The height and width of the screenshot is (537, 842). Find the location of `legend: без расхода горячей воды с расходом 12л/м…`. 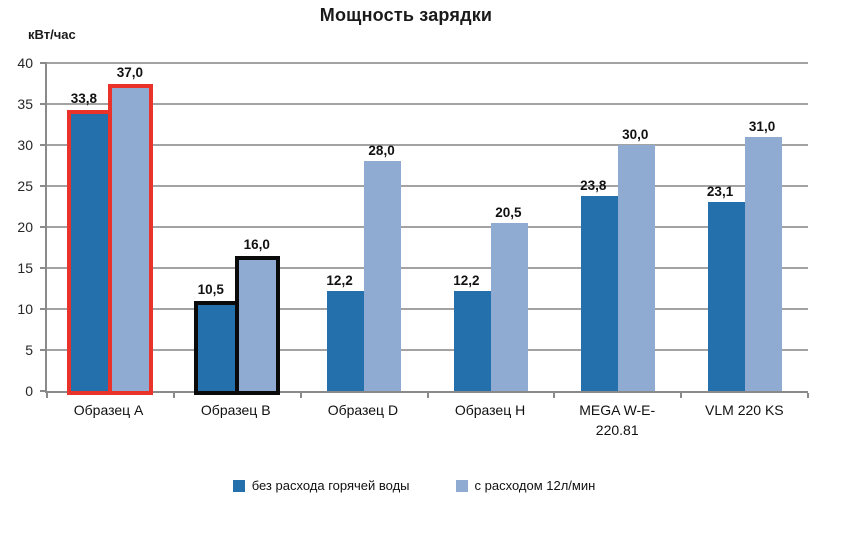

legend: без расхода горячей воды с расходом 12л/м… is located at coordinates (414, 485).